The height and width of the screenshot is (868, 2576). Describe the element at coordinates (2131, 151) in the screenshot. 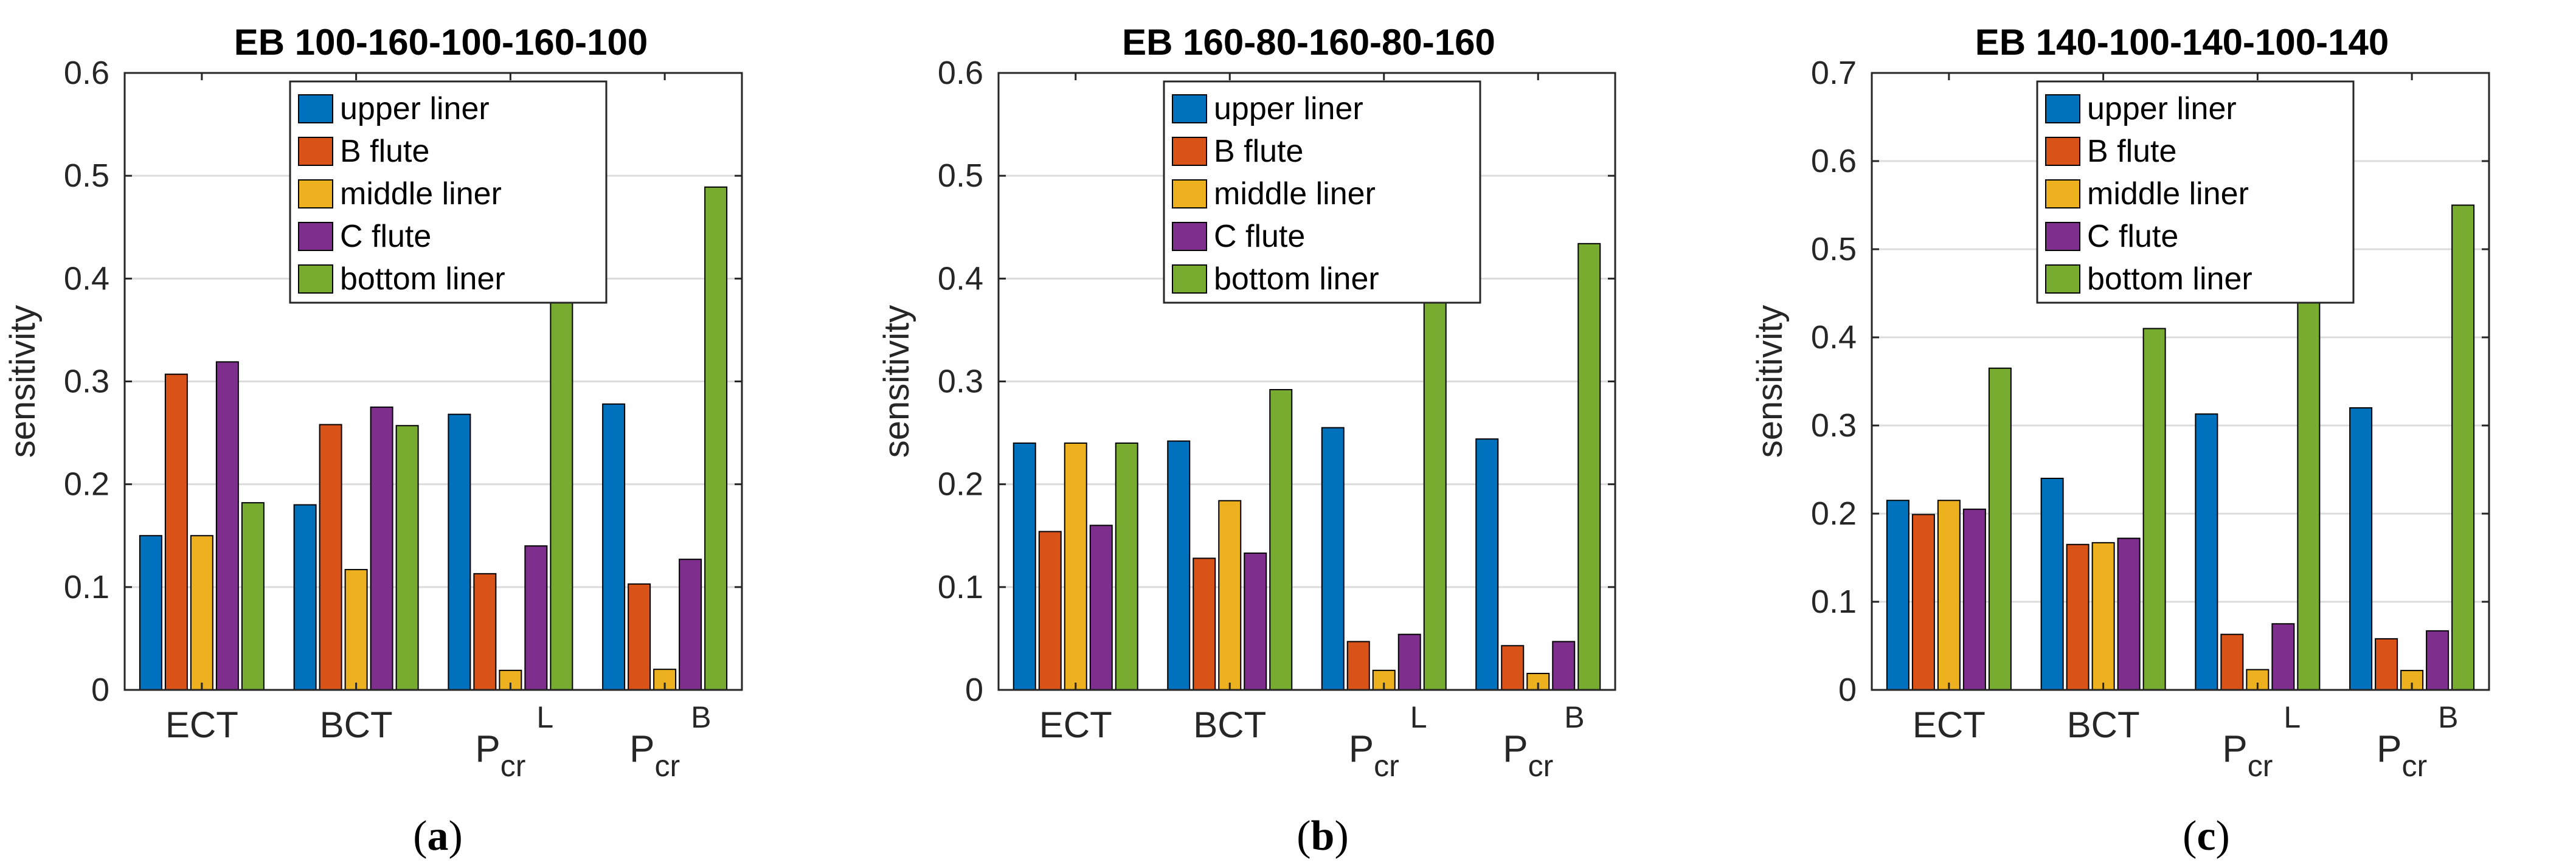

I see `legend-label: B flute` at that location.